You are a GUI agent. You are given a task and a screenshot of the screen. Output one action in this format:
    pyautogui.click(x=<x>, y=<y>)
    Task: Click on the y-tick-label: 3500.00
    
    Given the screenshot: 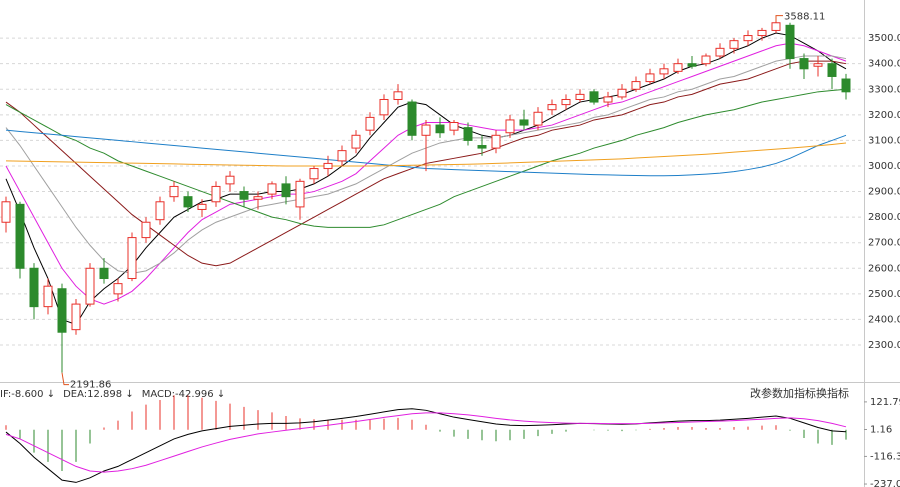 What is the action you would take?
    pyautogui.click(x=884, y=38)
    